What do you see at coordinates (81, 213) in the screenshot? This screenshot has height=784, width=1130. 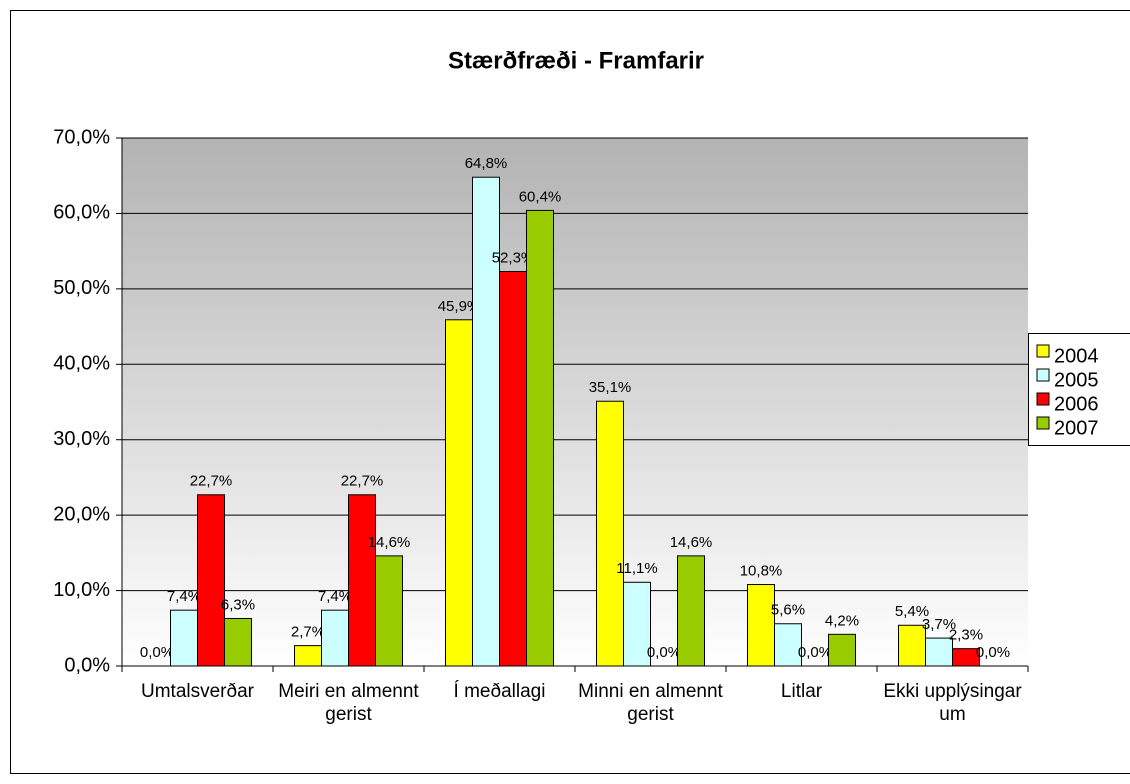 I see `y-tick-label: 60,0%` at bounding box center [81, 213].